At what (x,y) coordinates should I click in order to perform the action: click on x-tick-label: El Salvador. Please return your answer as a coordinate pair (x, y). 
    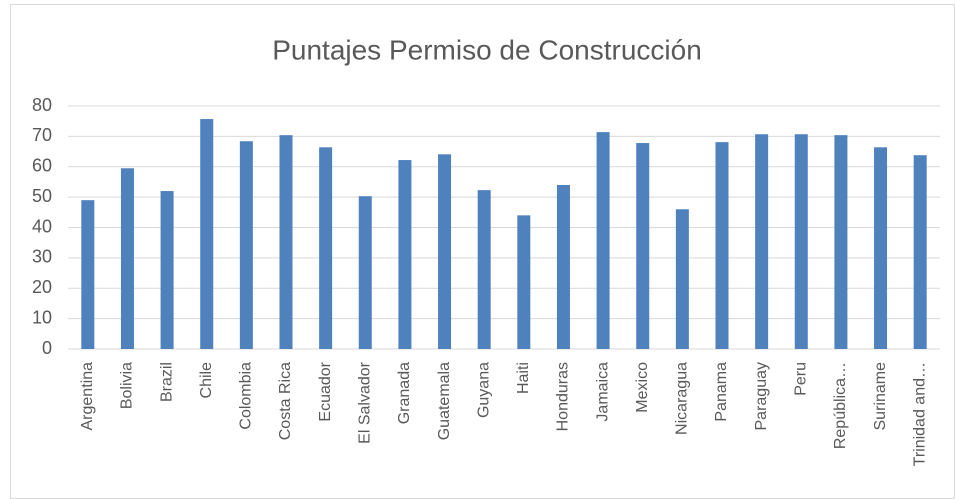
    Looking at the image, I should click on (364, 402).